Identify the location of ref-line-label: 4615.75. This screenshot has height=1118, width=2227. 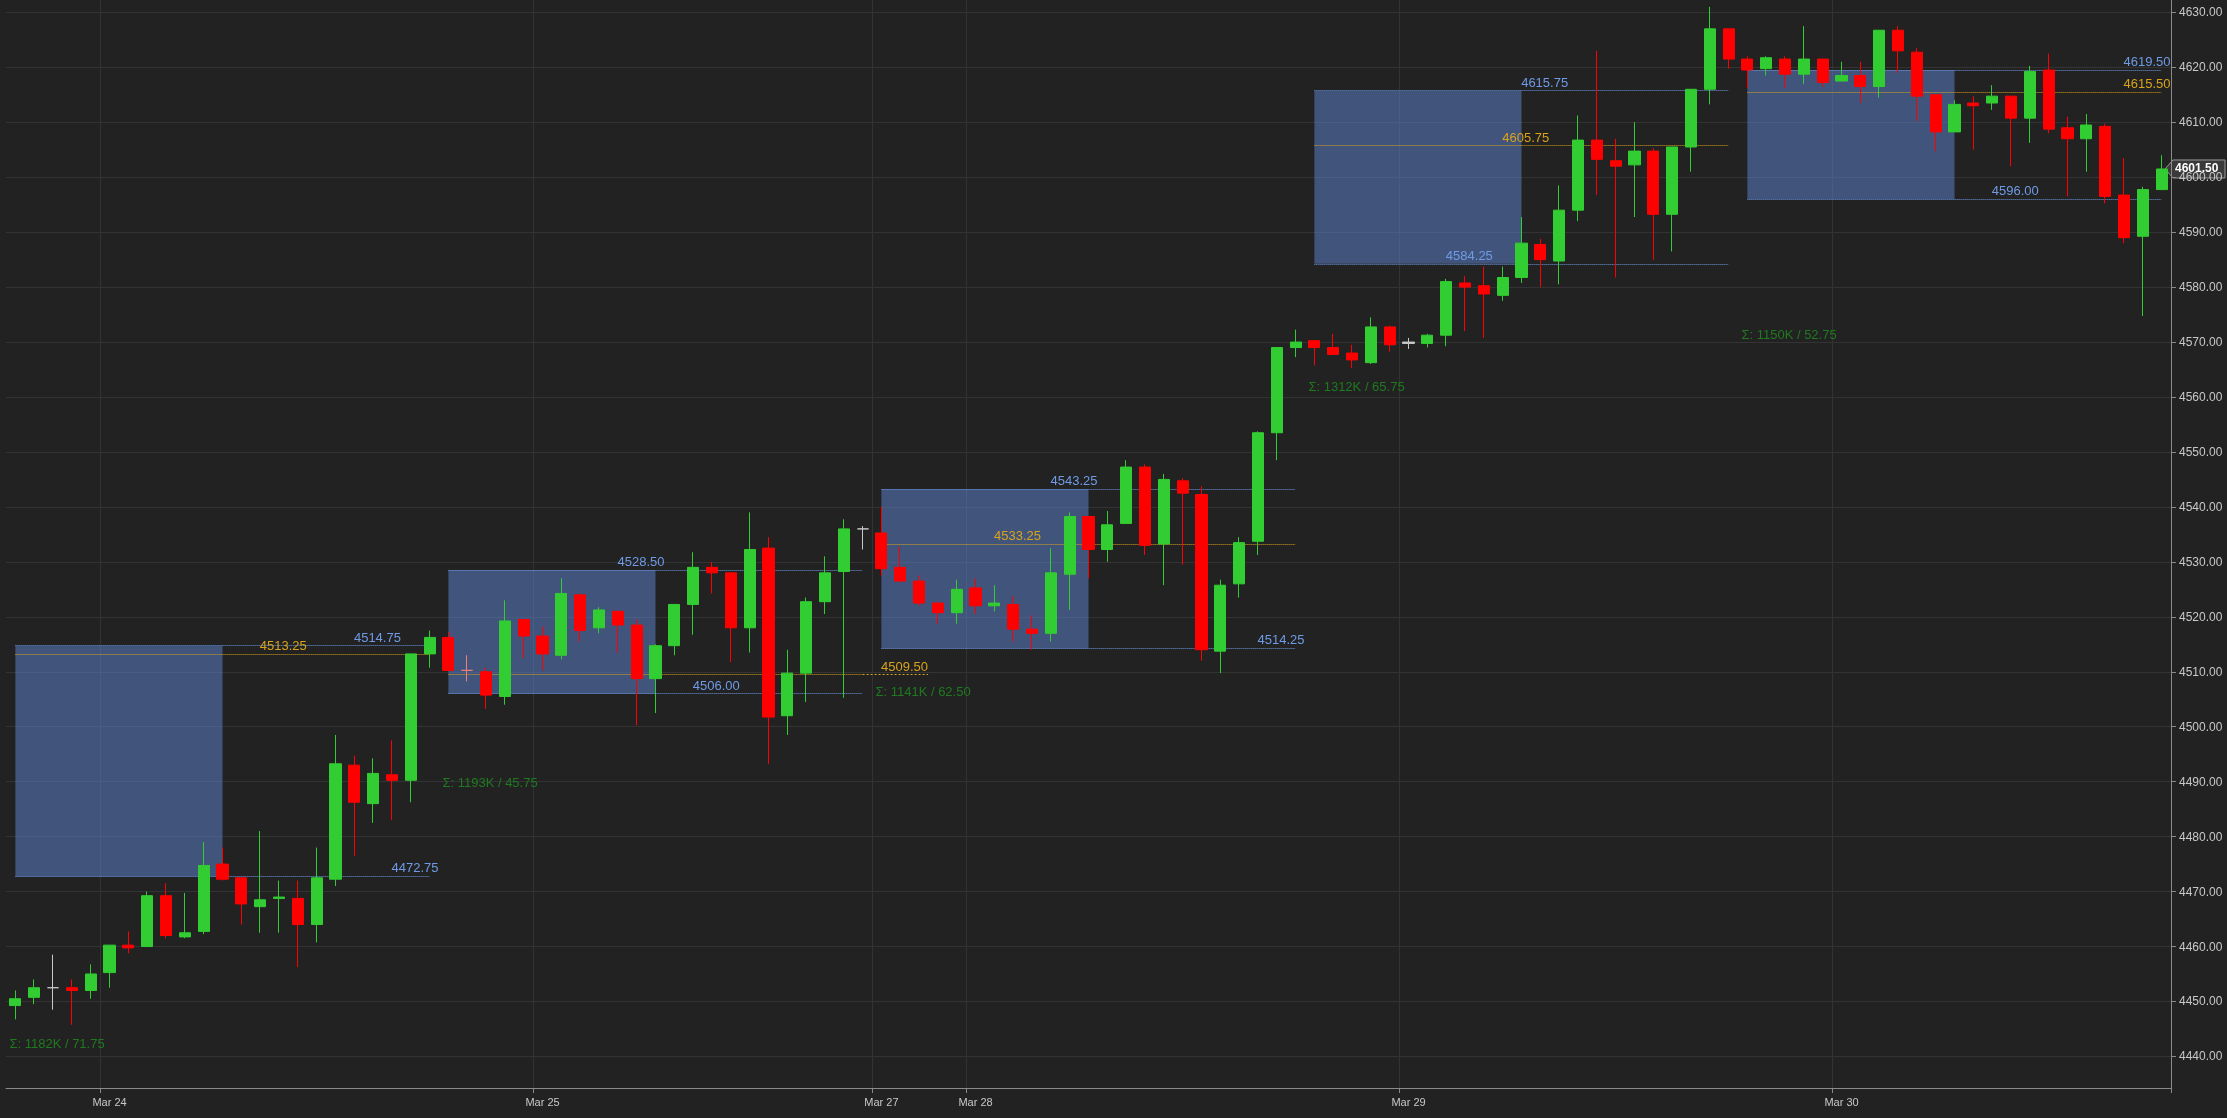
(1545, 82).